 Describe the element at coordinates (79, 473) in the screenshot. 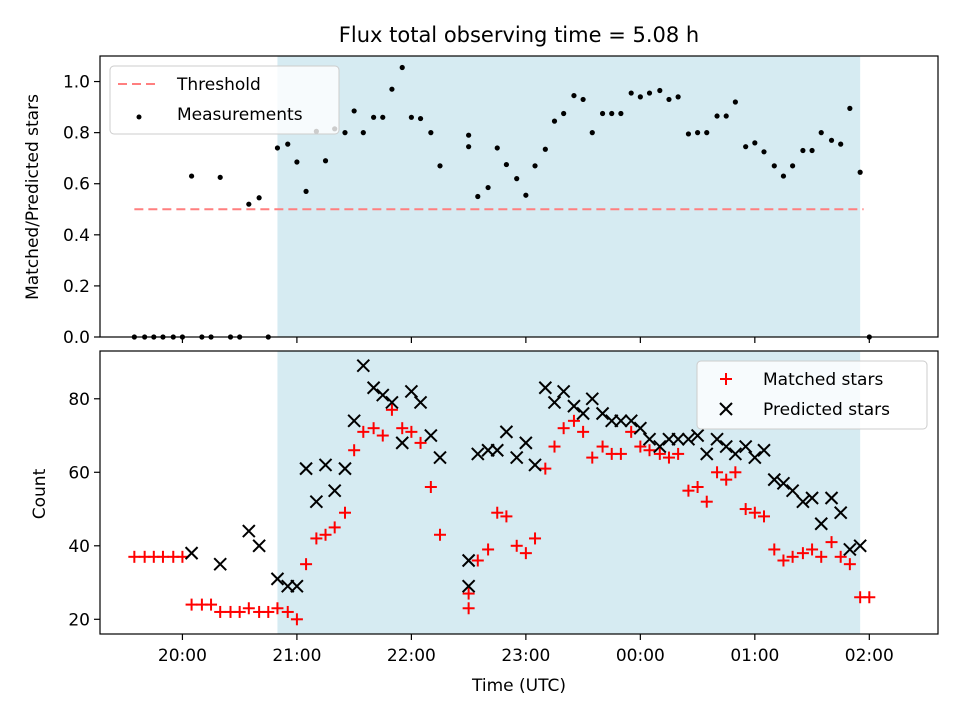

I see `count-ytick-label: 60` at that location.